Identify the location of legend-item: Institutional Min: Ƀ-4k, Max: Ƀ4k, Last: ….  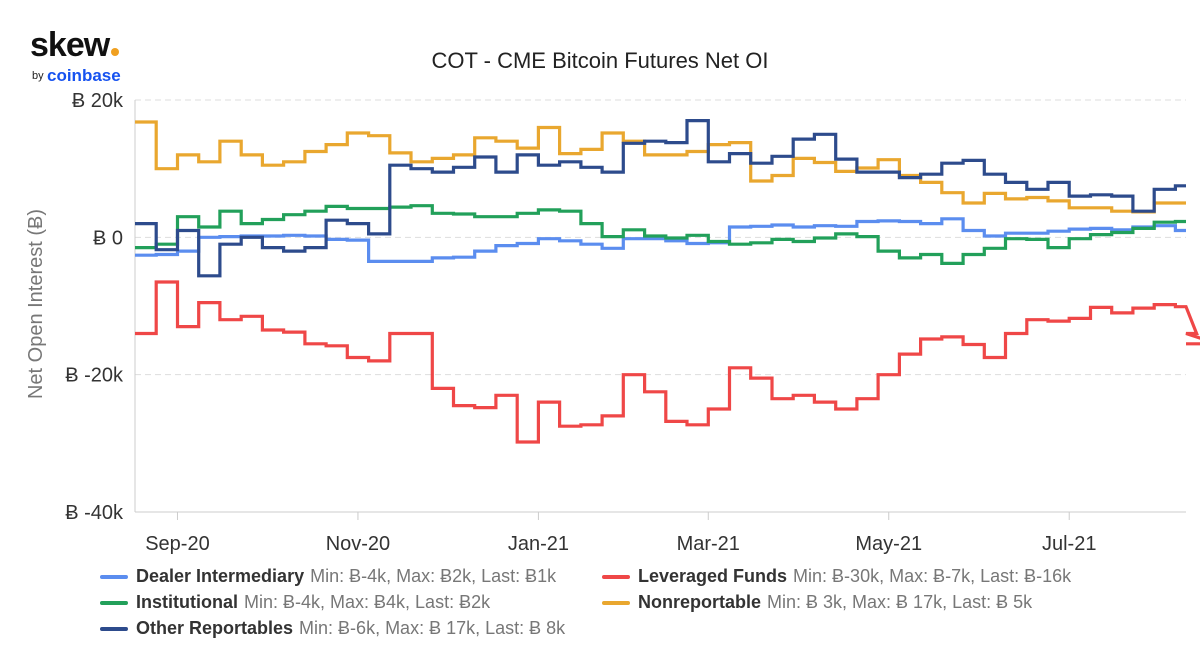
(295, 602).